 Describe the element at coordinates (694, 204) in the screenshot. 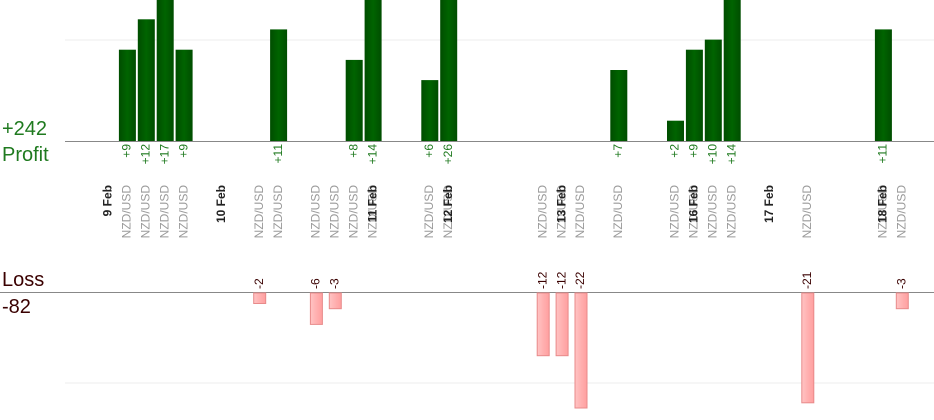

I see `date-label: 16 Feb` at that location.